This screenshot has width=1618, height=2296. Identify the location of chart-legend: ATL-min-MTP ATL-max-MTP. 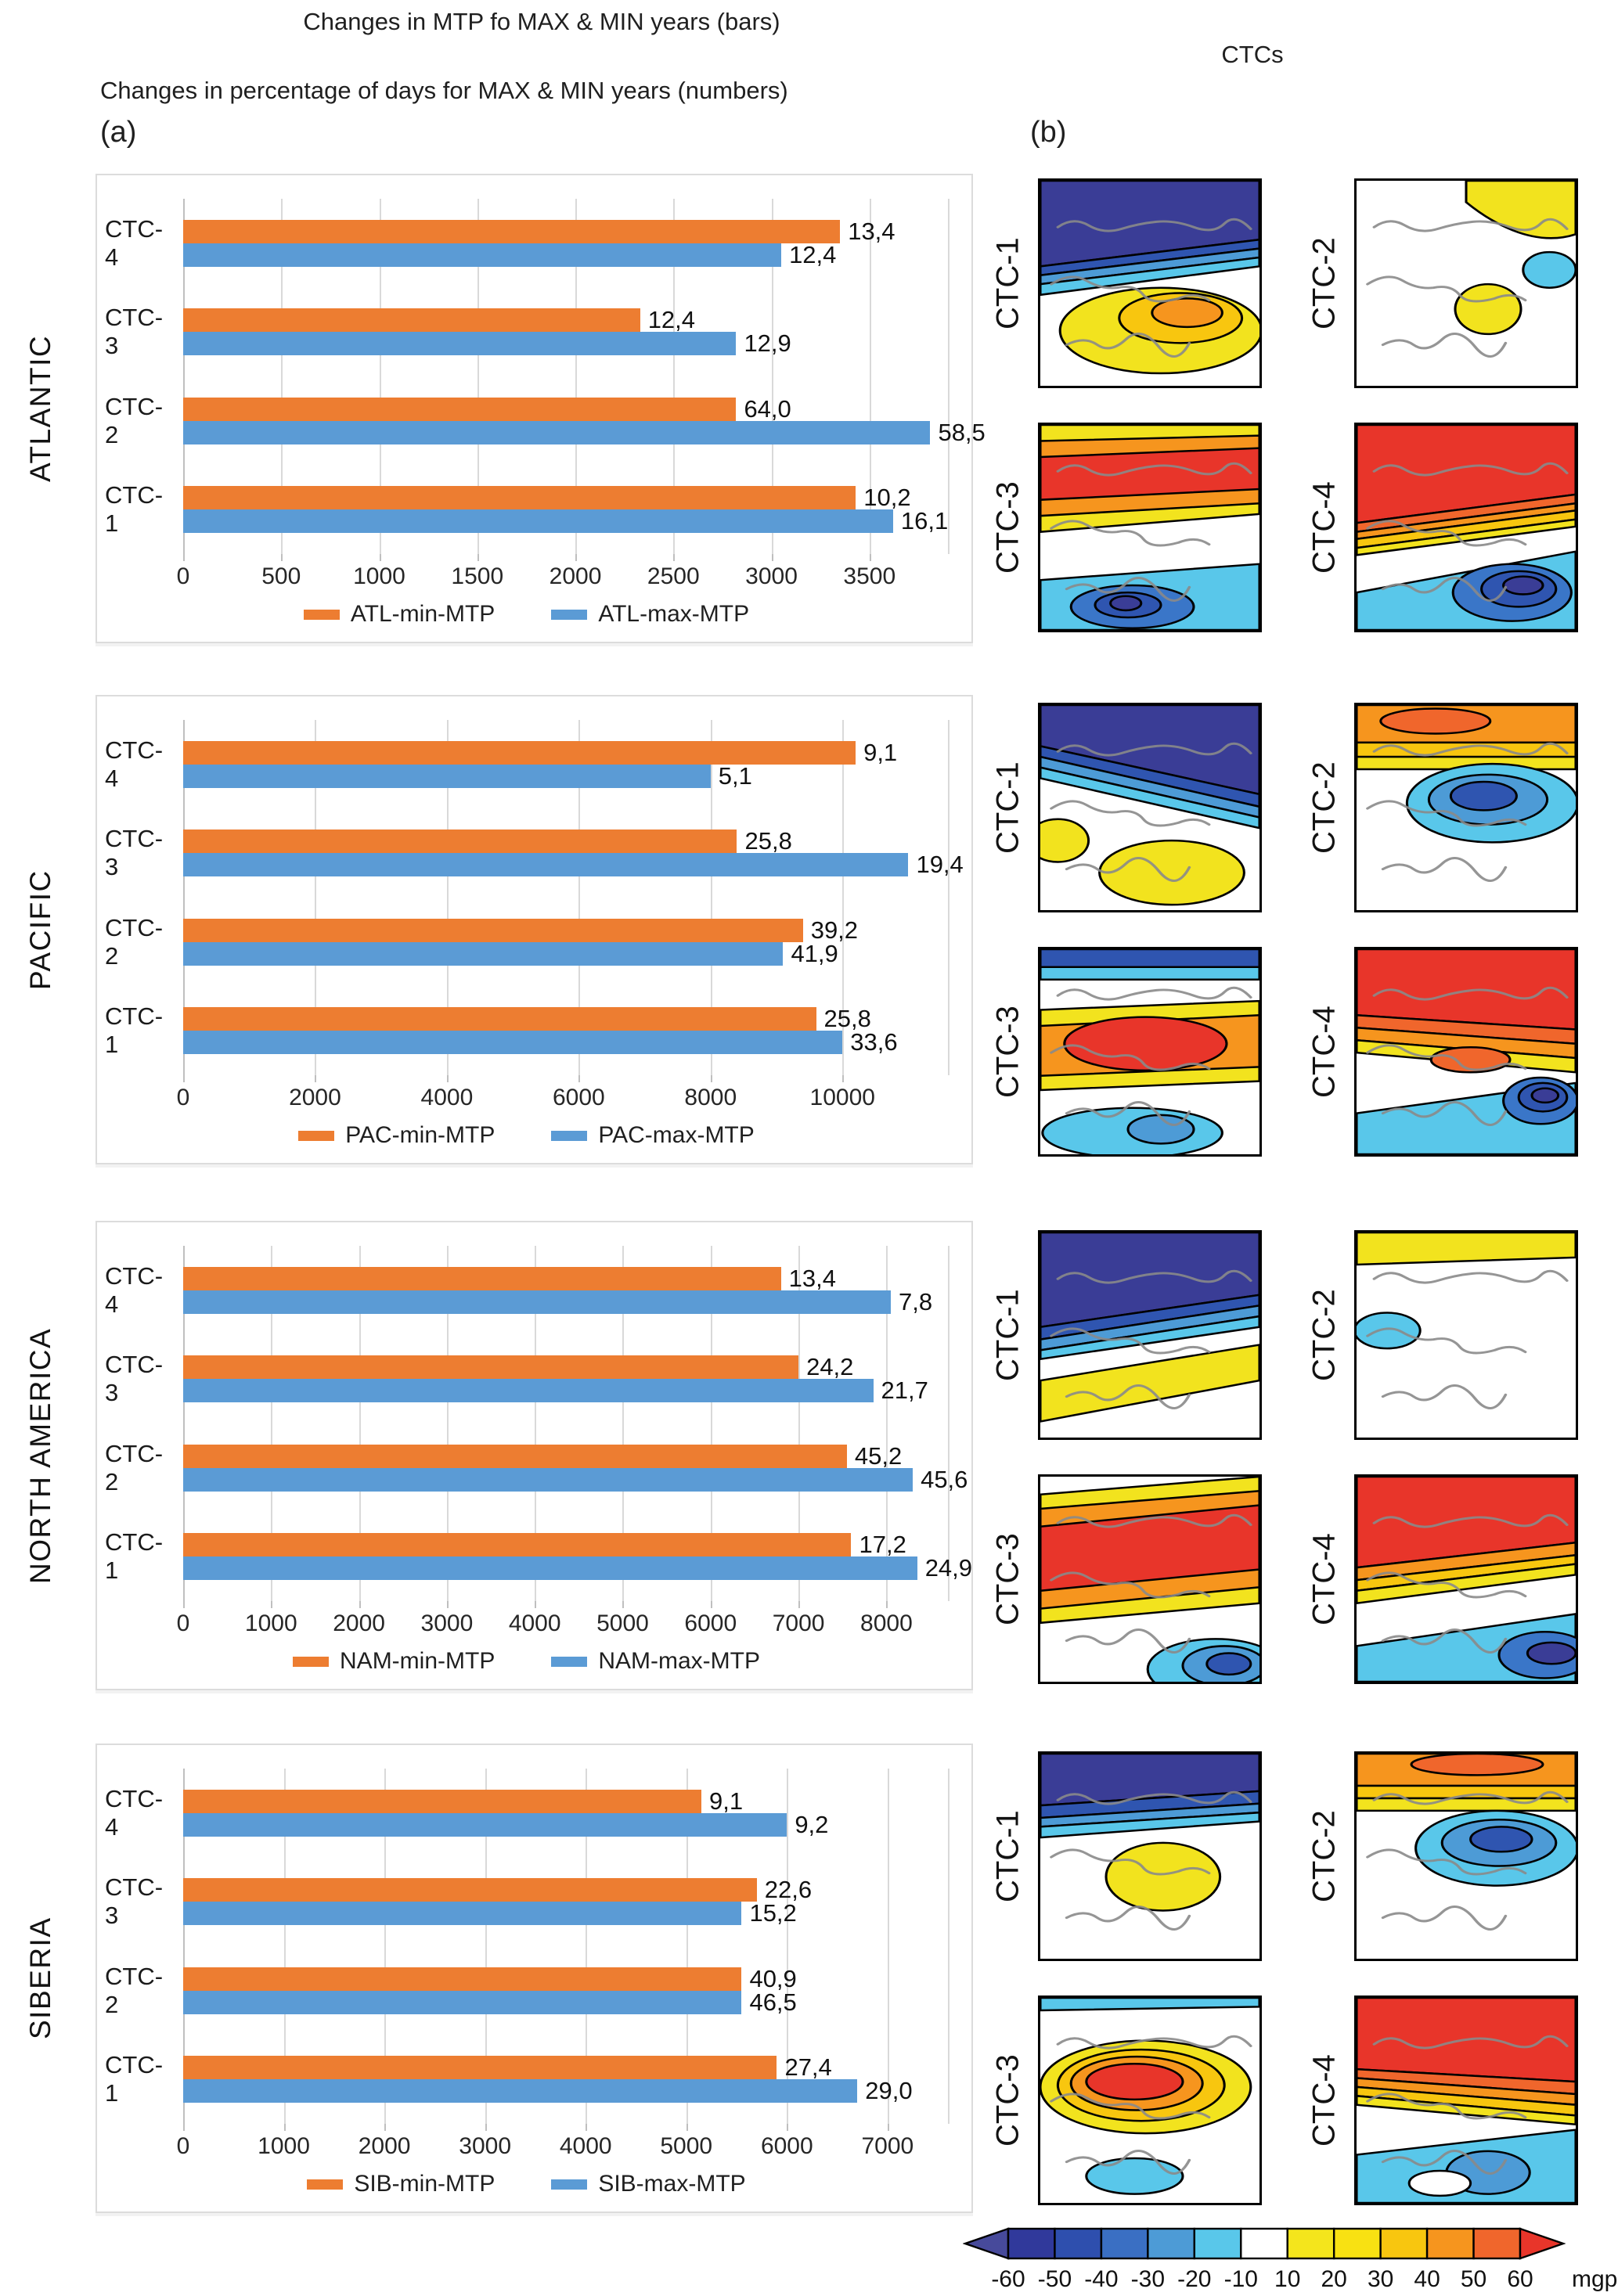
(526, 615).